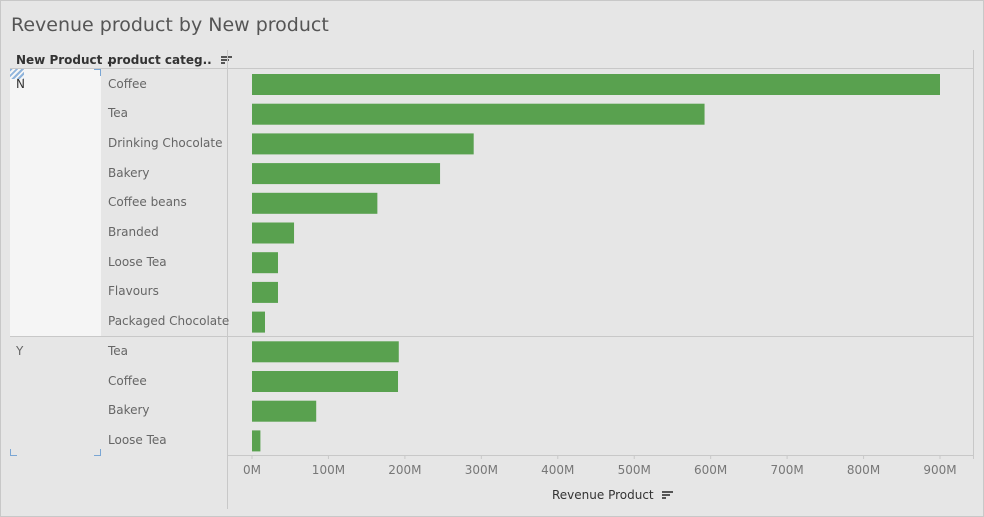 The height and width of the screenshot is (517, 984). What do you see at coordinates (863, 470) in the screenshot?
I see `x-tick-label: 800M` at bounding box center [863, 470].